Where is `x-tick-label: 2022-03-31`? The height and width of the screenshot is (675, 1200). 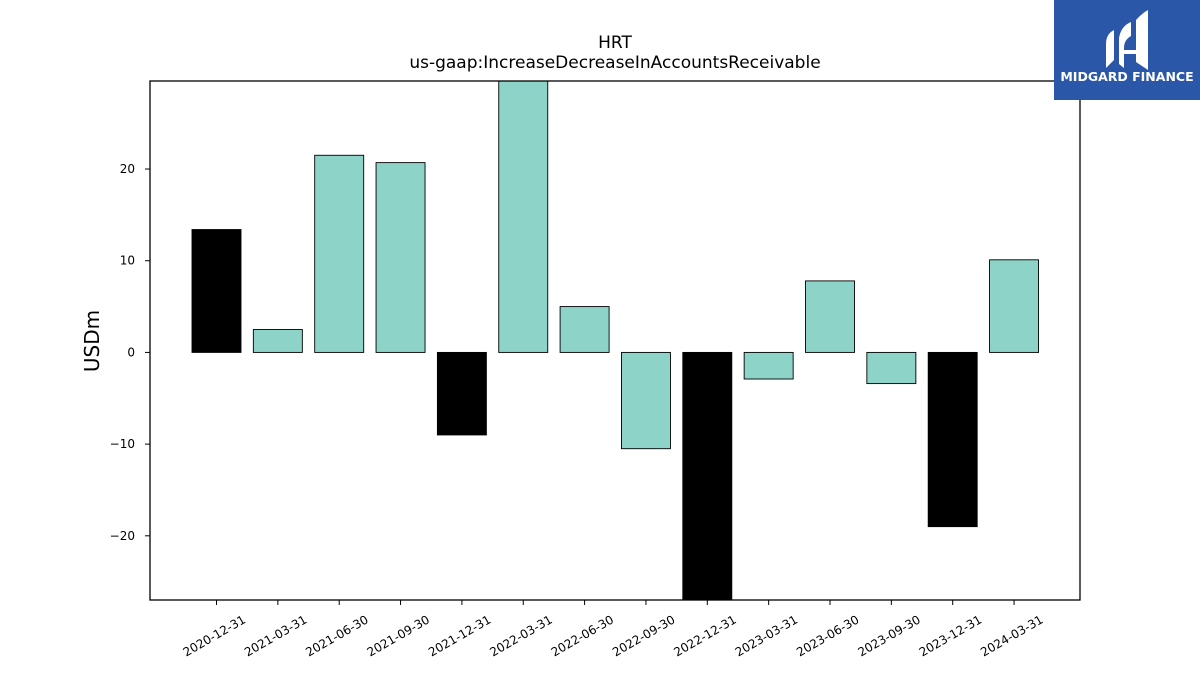 x-tick-label: 2022-03-31 is located at coordinates (520, 635).